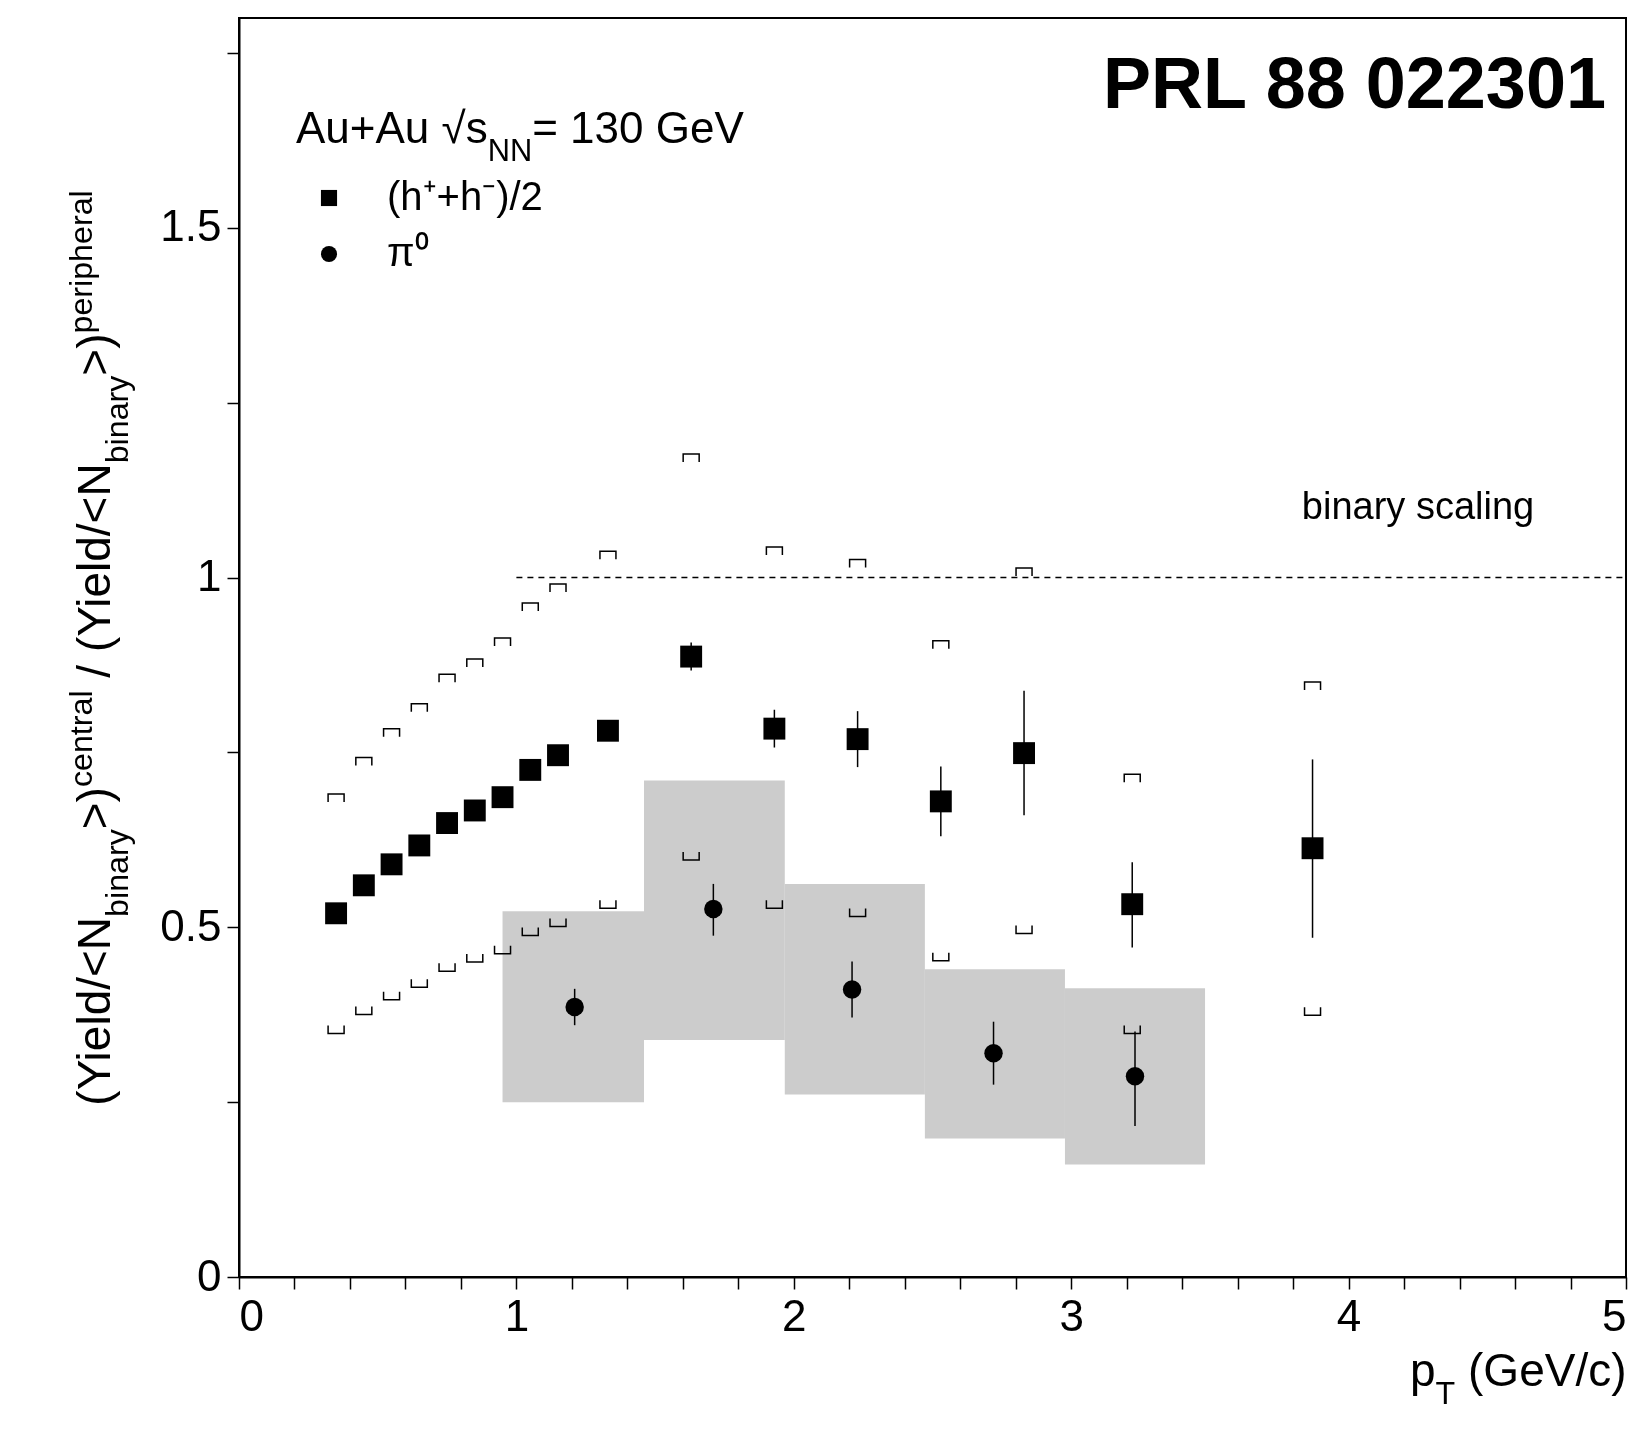 The width and height of the screenshot is (1645, 1429). Describe the element at coordinates (1349, 1315) in the screenshot. I see `x-tick-label: 4` at that location.